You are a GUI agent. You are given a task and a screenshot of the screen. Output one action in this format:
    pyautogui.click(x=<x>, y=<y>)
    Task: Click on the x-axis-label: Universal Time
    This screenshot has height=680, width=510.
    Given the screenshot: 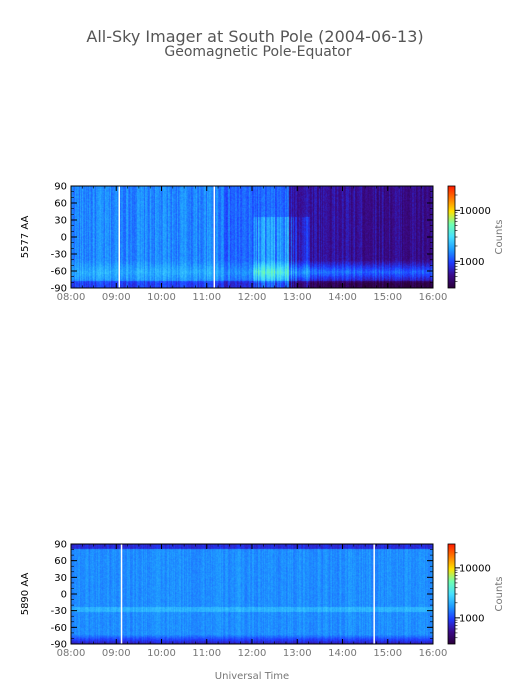 What is the action you would take?
    pyautogui.click(x=252, y=675)
    